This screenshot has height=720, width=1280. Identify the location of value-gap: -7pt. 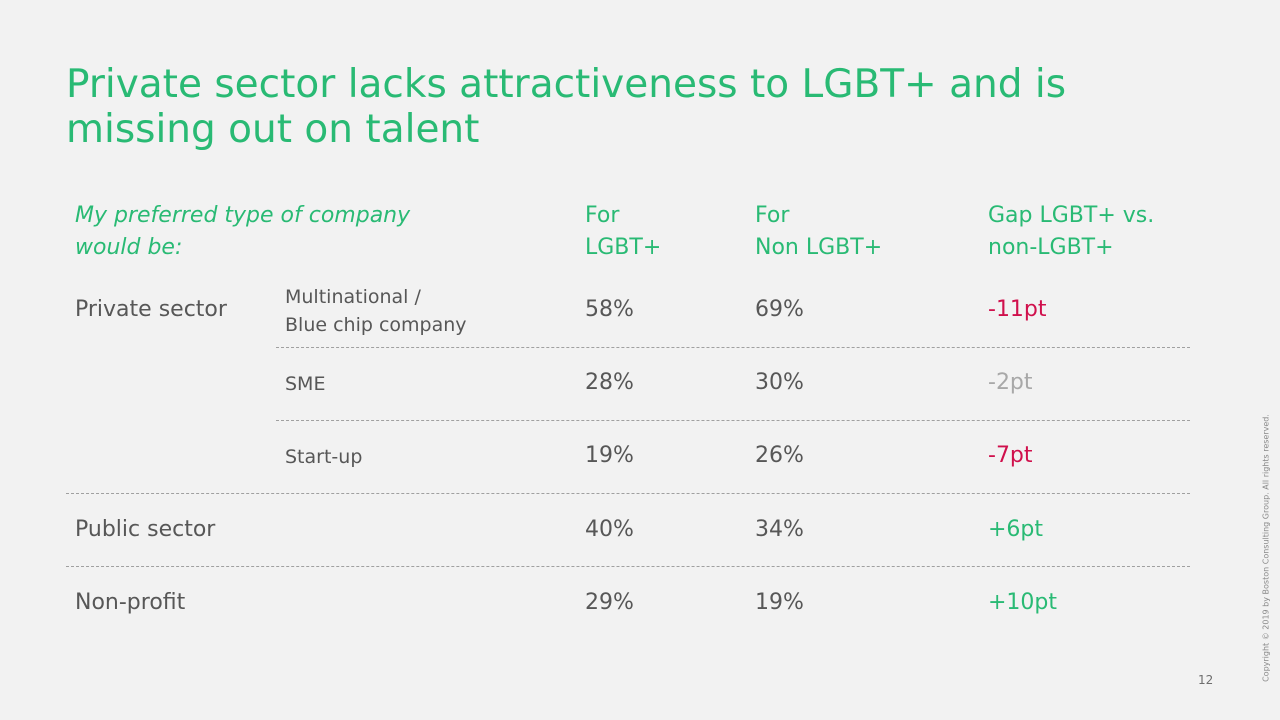
(1010, 455).